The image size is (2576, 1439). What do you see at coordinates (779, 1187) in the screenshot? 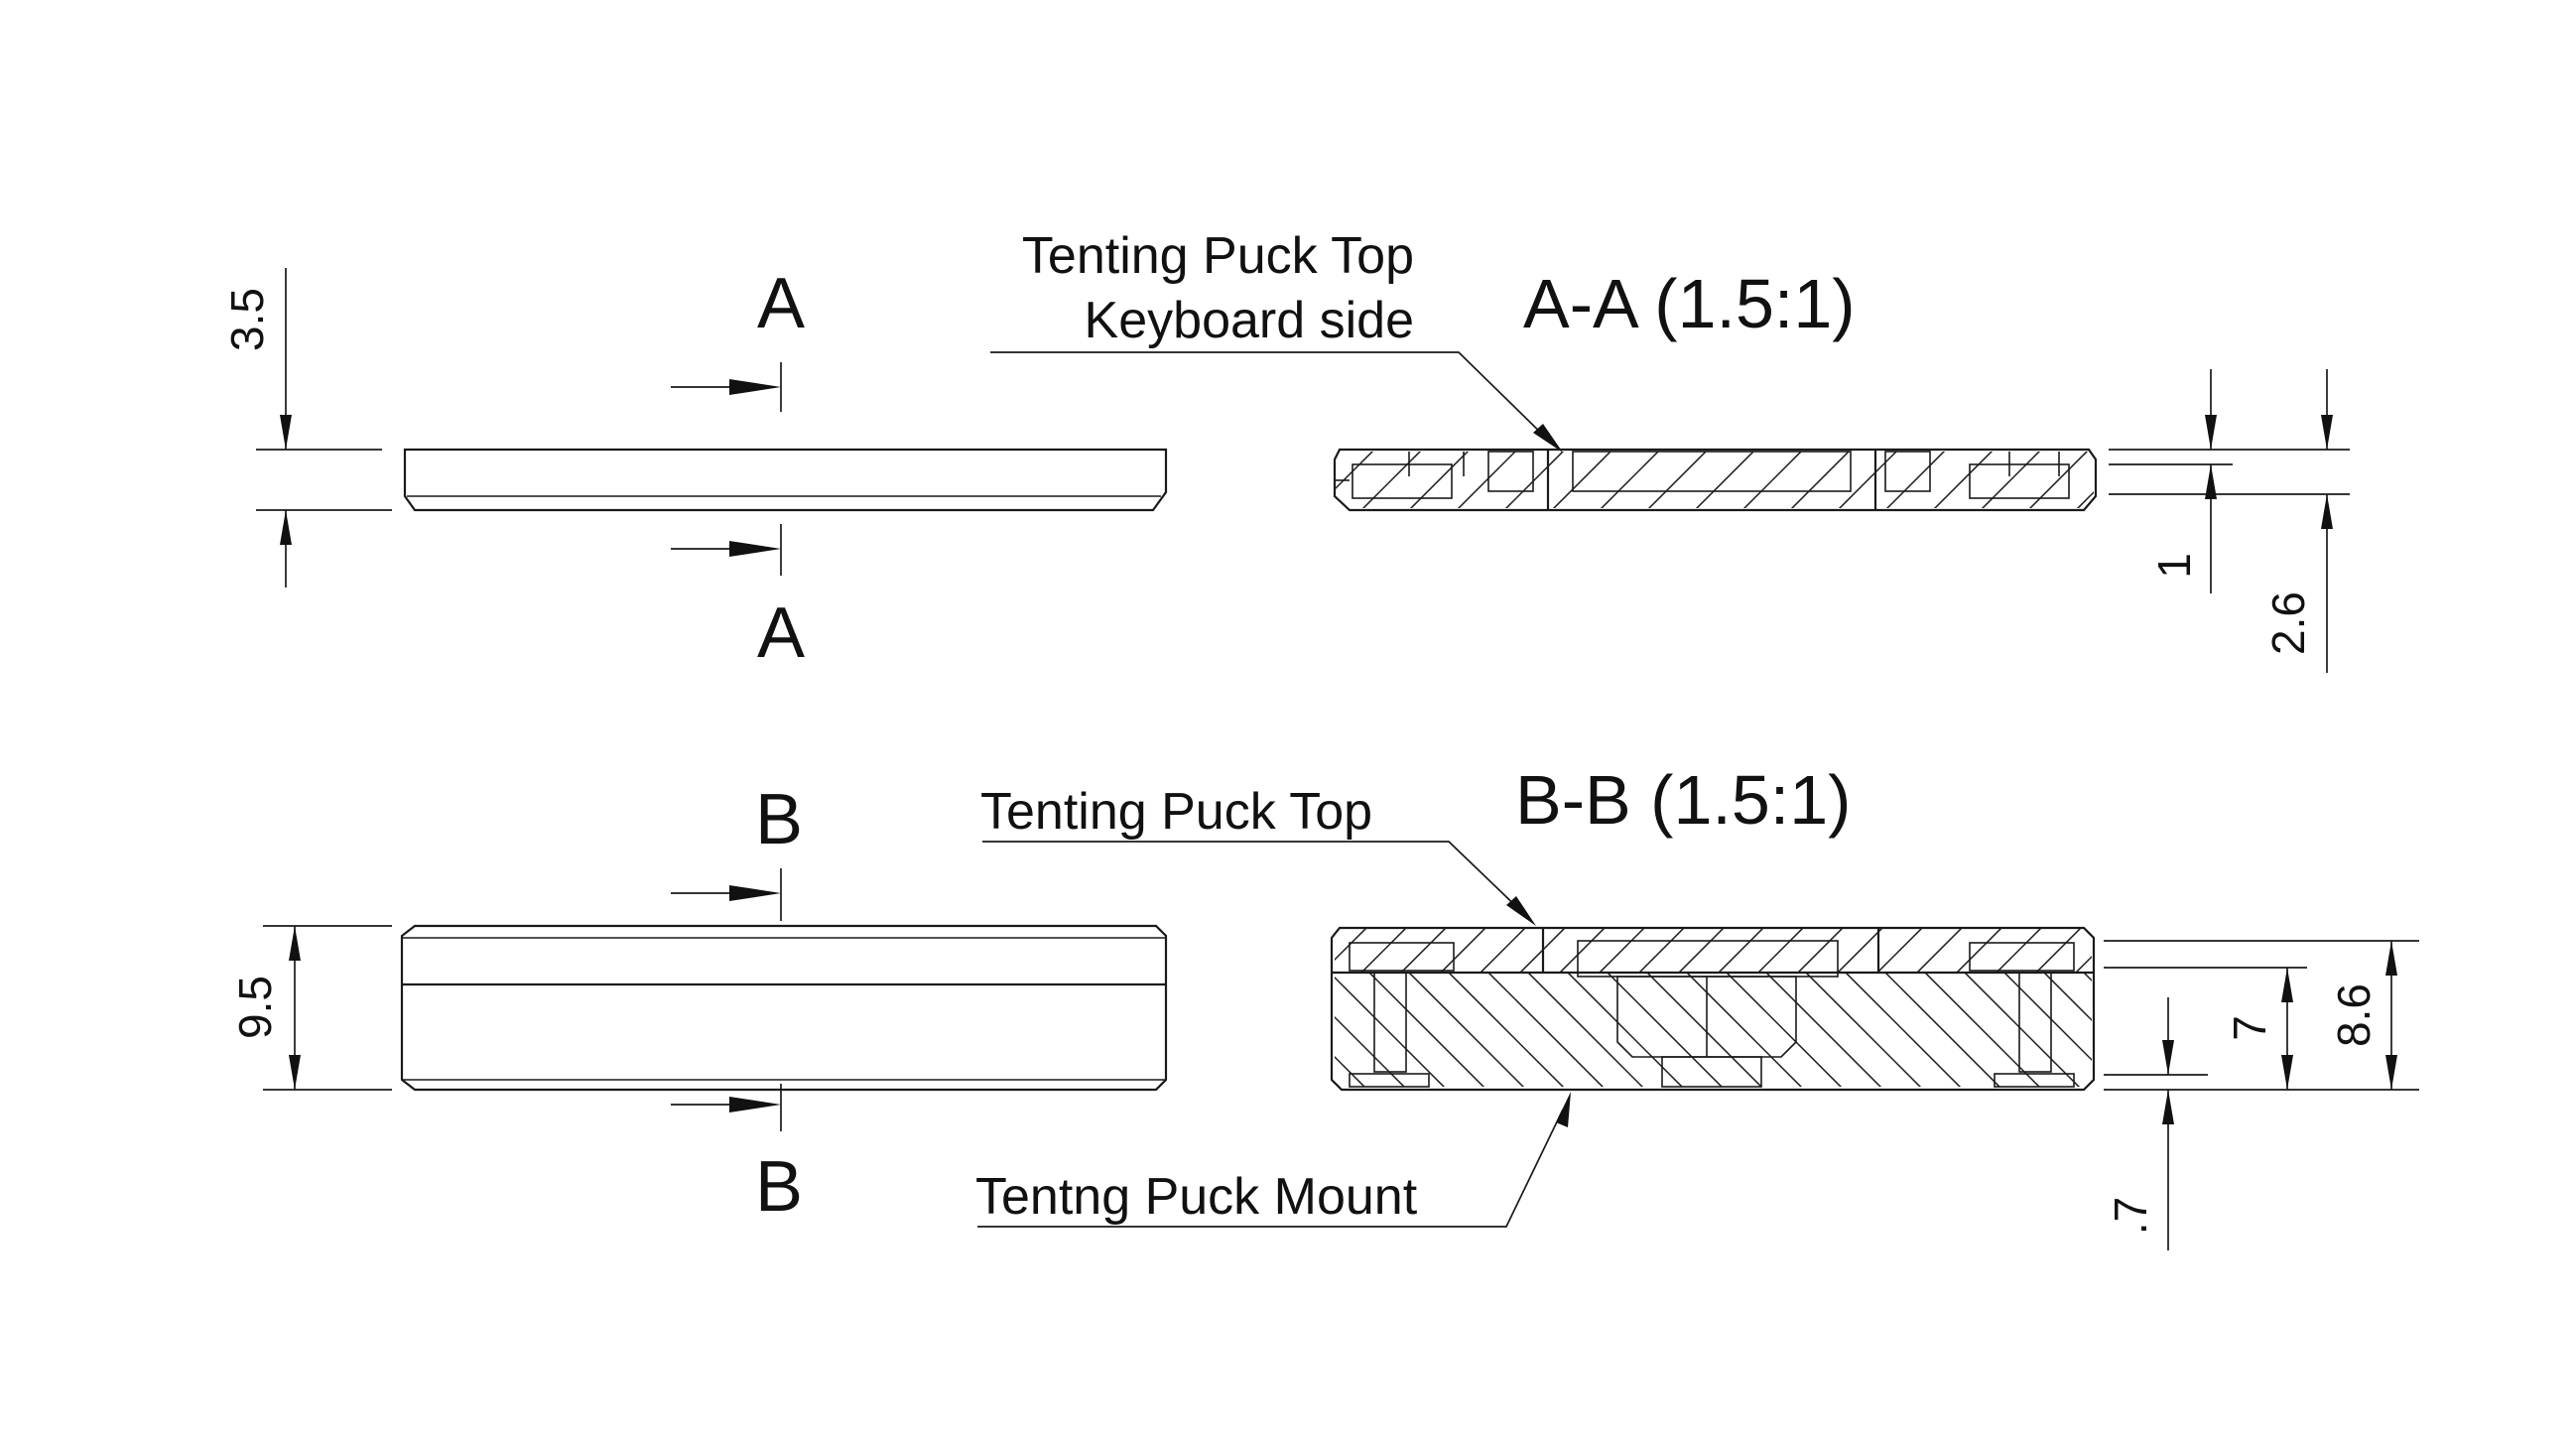
I see `section-label-b-bottom: B` at bounding box center [779, 1187].